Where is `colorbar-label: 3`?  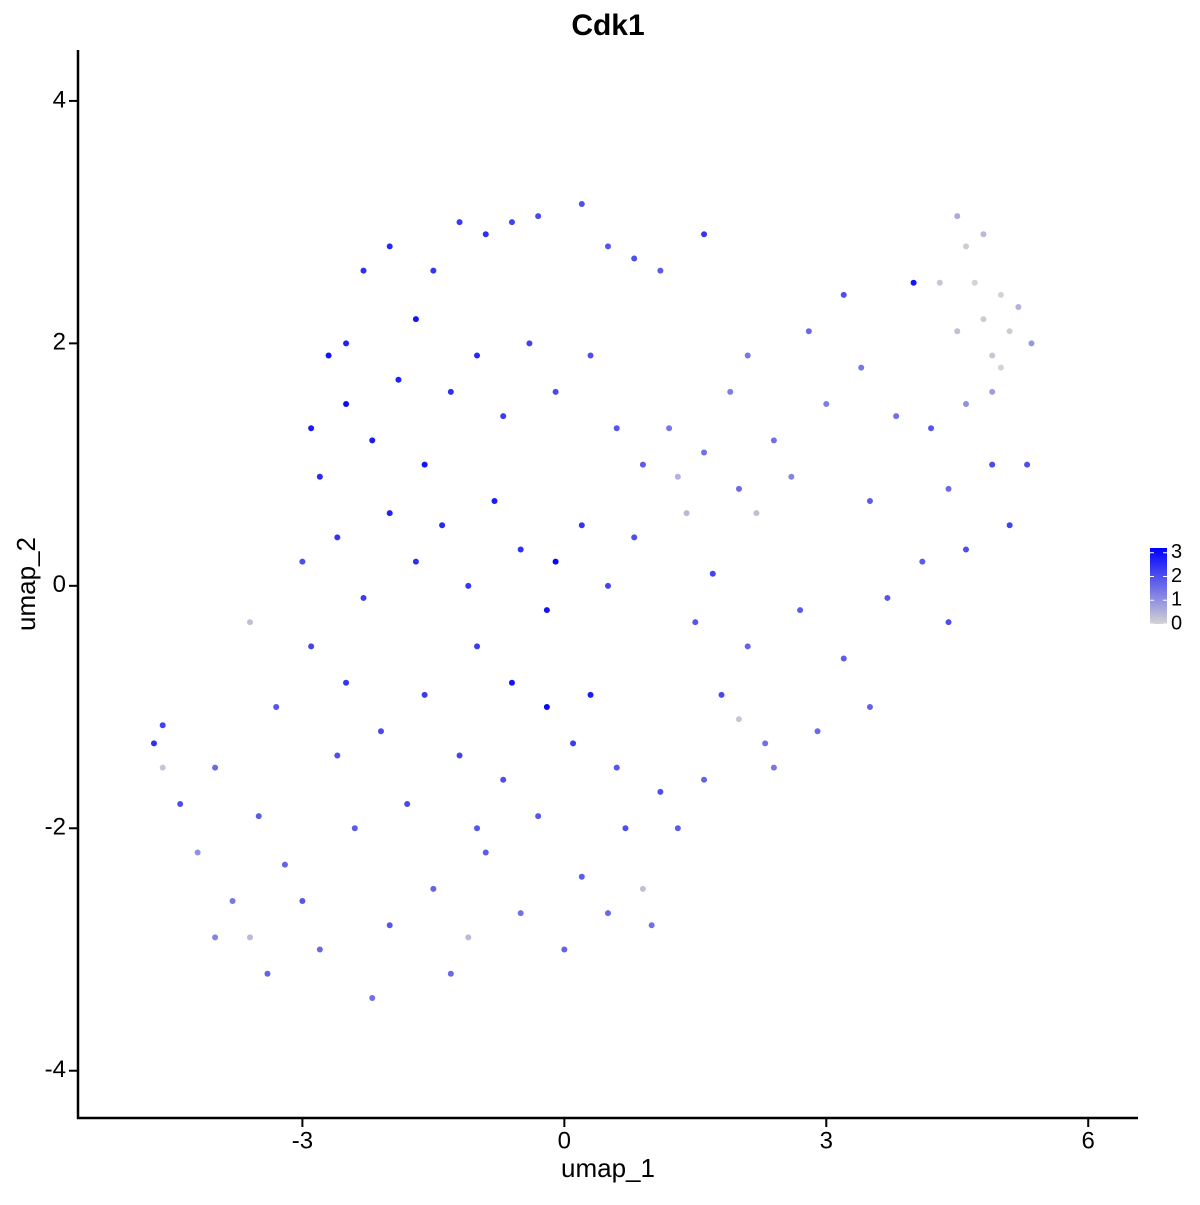 colorbar-label: 3 is located at coordinates (1176, 552).